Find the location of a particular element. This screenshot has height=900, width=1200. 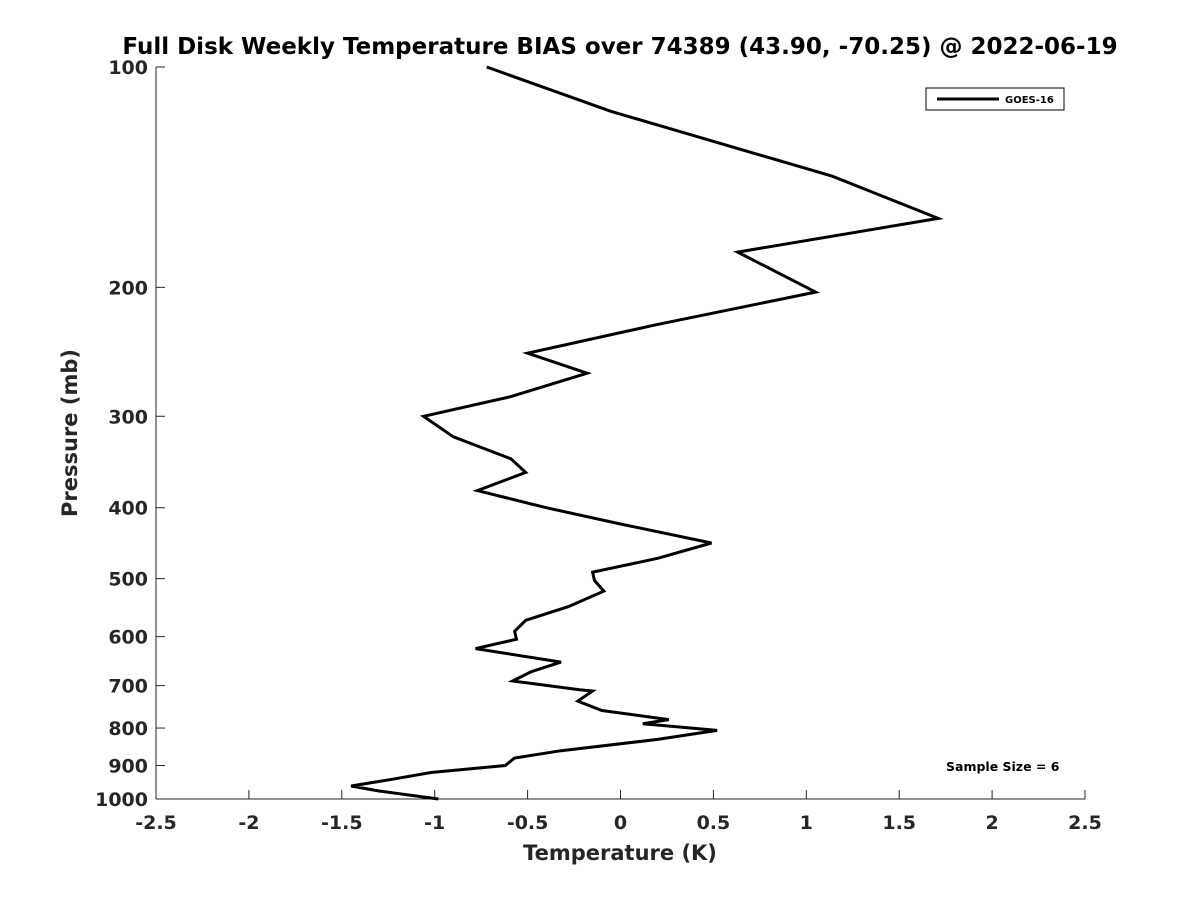

y-tick-label: 600 is located at coordinates (128, 638).